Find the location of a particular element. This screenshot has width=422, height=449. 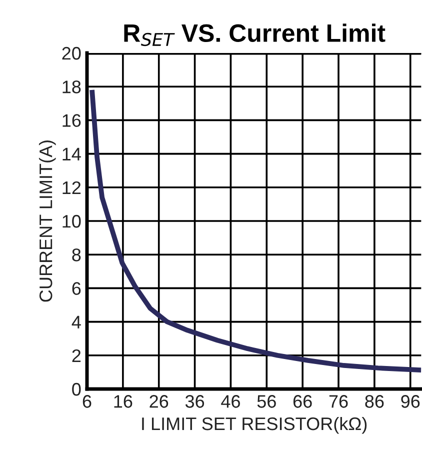

x-tick-label: 96 is located at coordinates (410, 401).